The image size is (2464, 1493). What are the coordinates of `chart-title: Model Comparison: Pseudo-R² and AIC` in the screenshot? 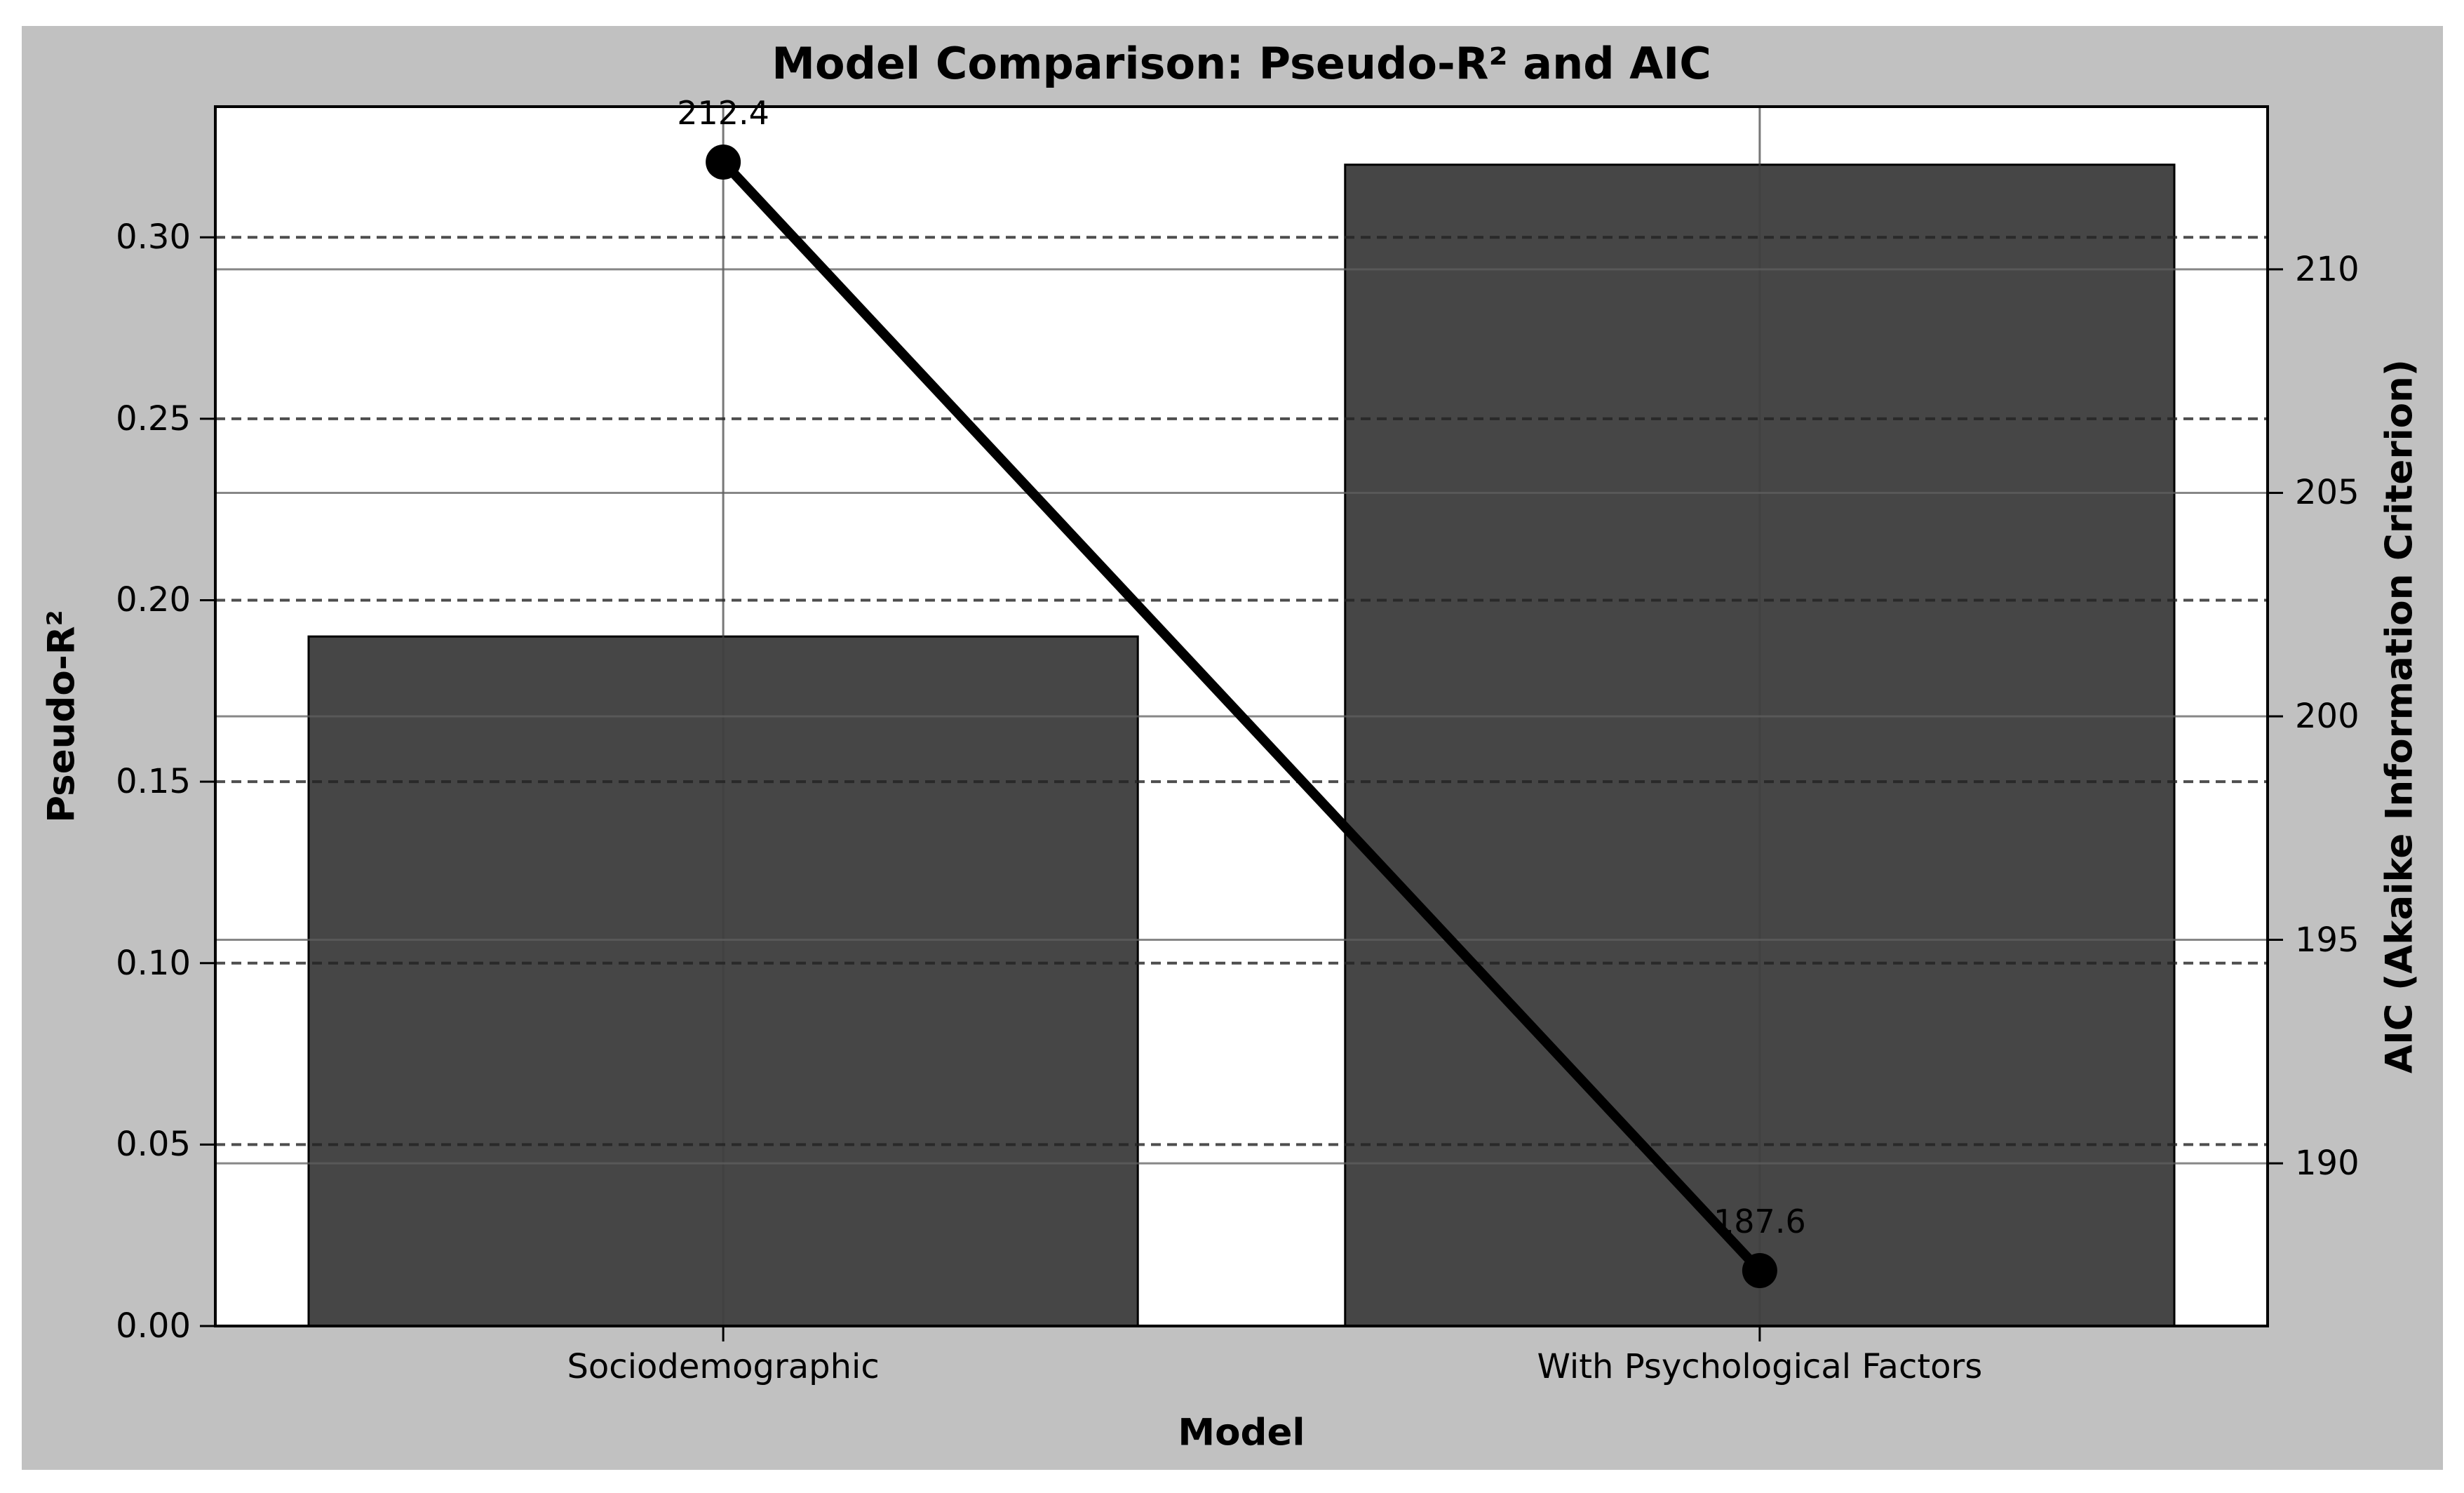 It's located at (1241, 64).